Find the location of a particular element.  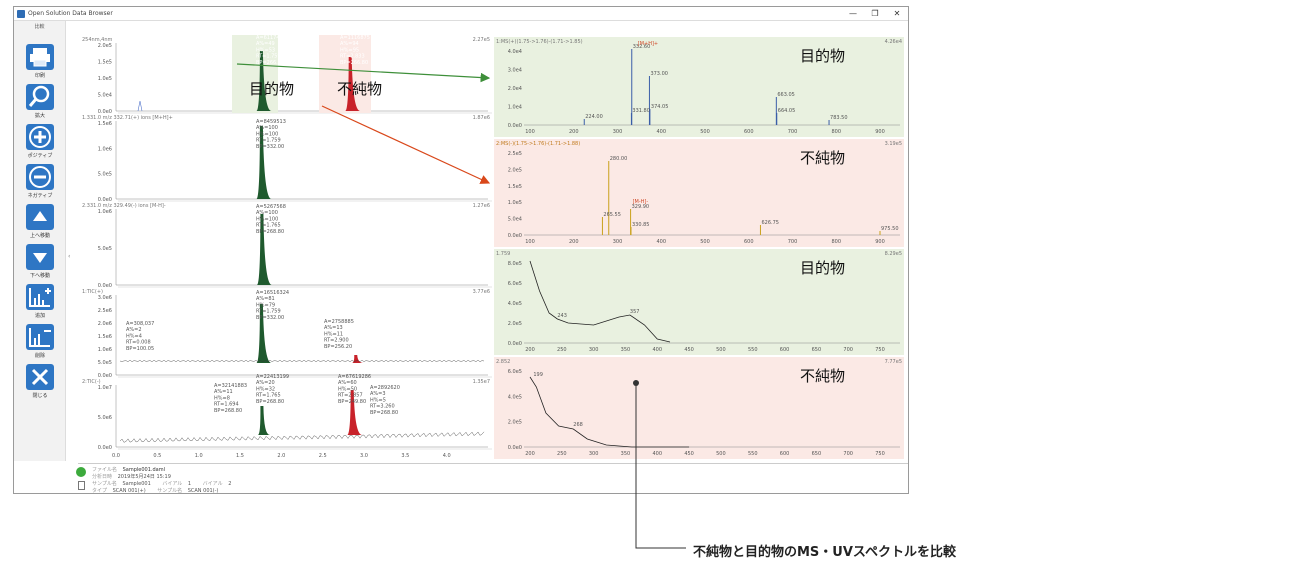

y-tick-label: 2.5e6 is located at coordinates (105, 311).